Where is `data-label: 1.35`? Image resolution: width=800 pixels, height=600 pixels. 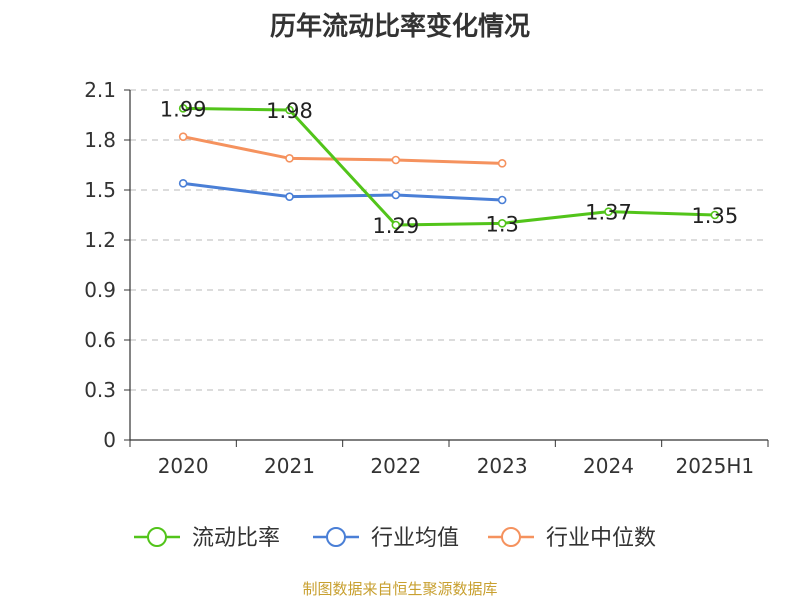 data-label: 1.35 is located at coordinates (714, 216).